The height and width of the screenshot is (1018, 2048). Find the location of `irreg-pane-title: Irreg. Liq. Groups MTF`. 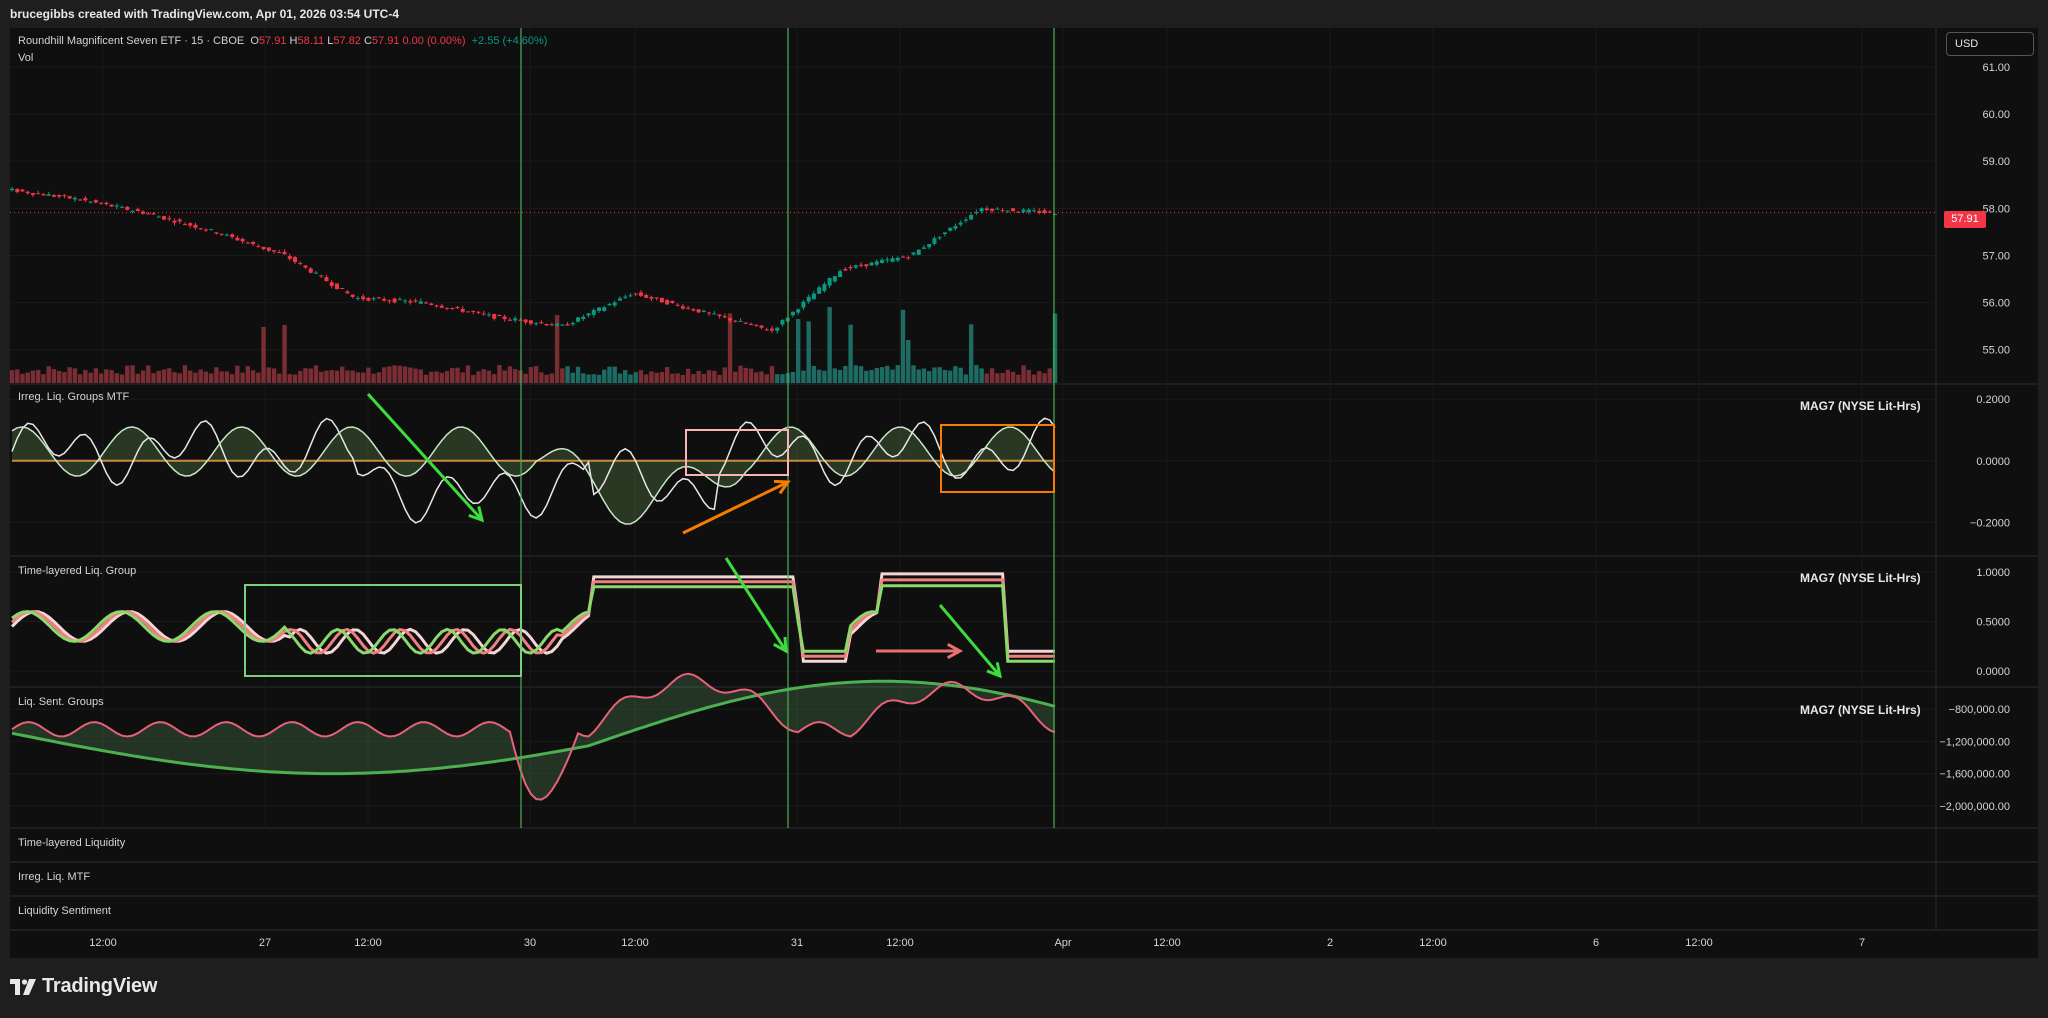

irreg-pane-title: Irreg. Liq. Groups MTF is located at coordinates (74, 397).